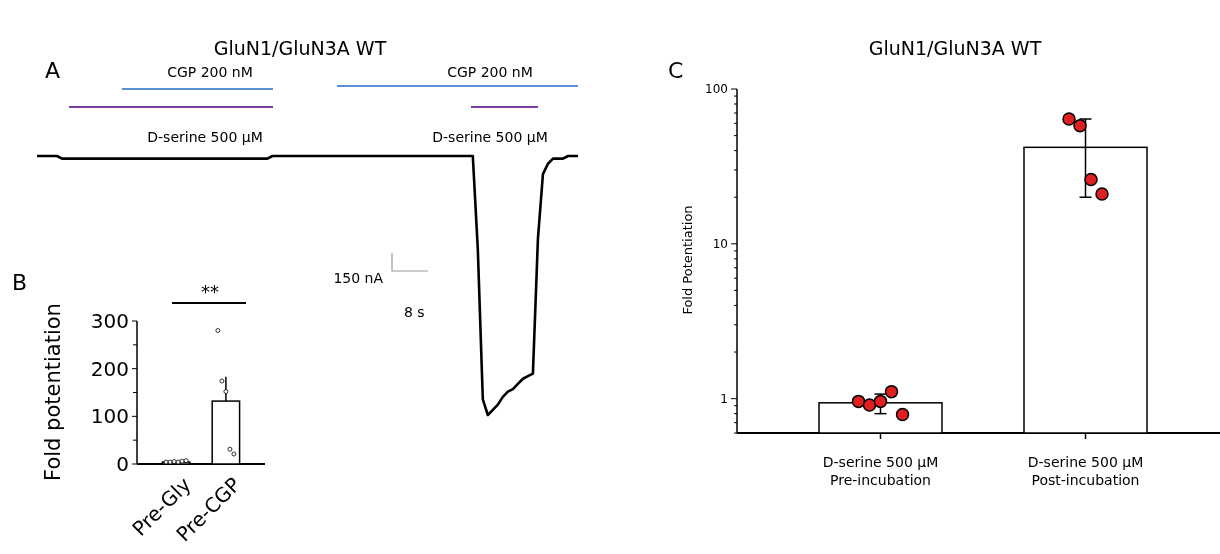 Image resolution: width=1220 pixels, height=554 pixels. I want to click on y-tick-label: 1, so click(724, 398).